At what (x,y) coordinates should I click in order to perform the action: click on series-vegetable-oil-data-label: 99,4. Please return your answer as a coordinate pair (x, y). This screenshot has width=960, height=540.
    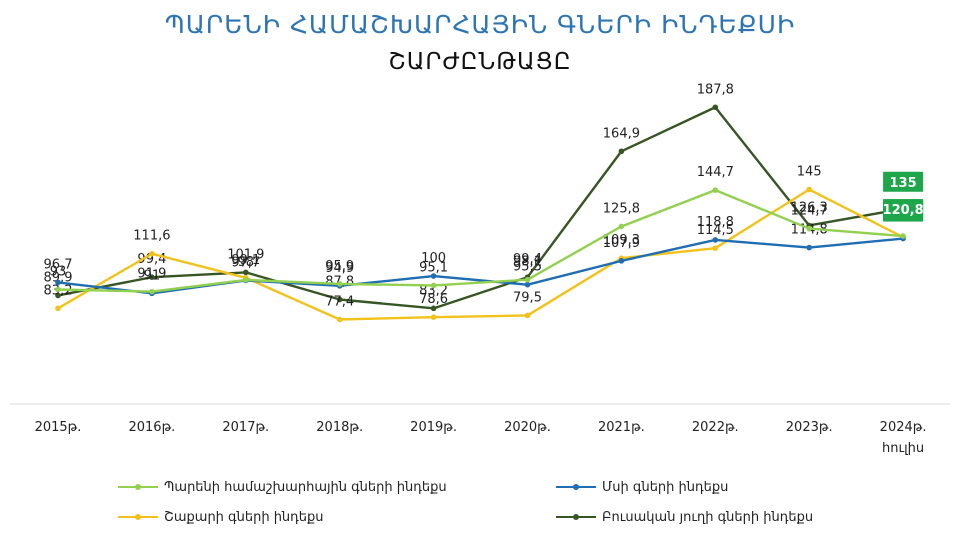
    Looking at the image, I should click on (527, 259).